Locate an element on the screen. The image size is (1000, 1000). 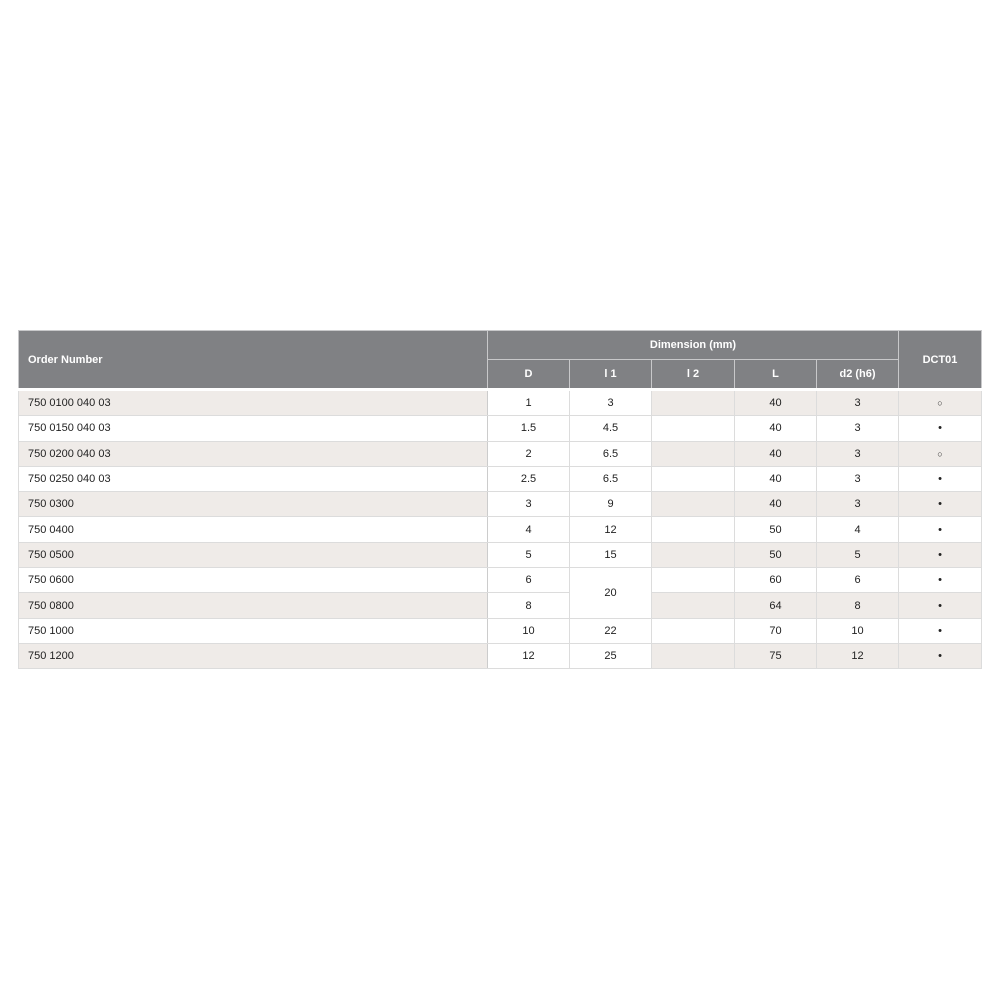
l1-cell: 22 is located at coordinates (610, 630).